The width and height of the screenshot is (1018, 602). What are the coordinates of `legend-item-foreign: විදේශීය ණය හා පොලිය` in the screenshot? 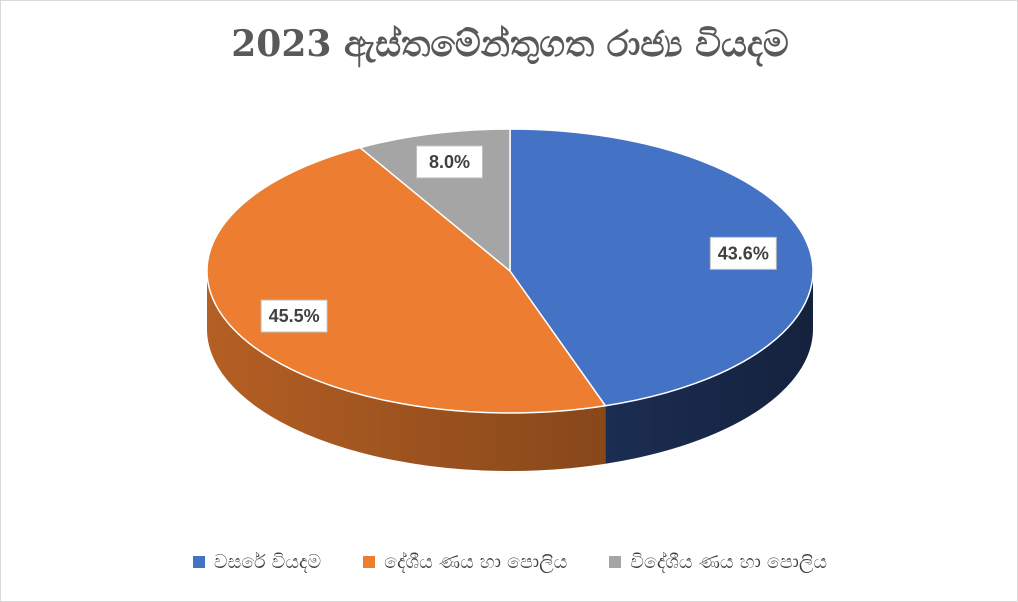 It's located at (718, 562).